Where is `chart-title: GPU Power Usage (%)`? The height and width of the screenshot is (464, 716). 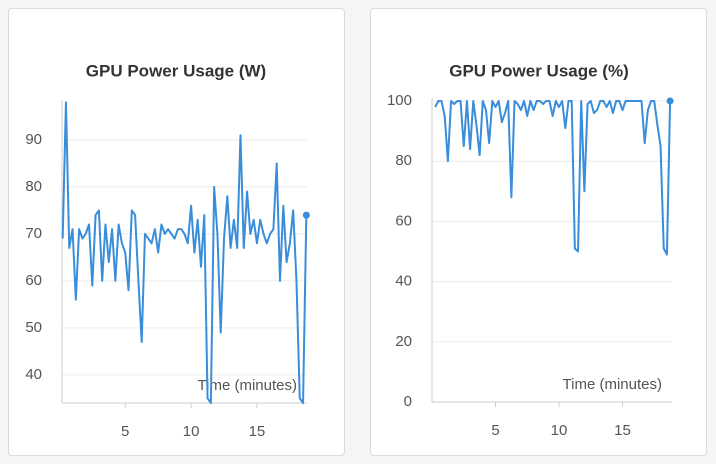 chart-title: GPU Power Usage (%) is located at coordinates (539, 70).